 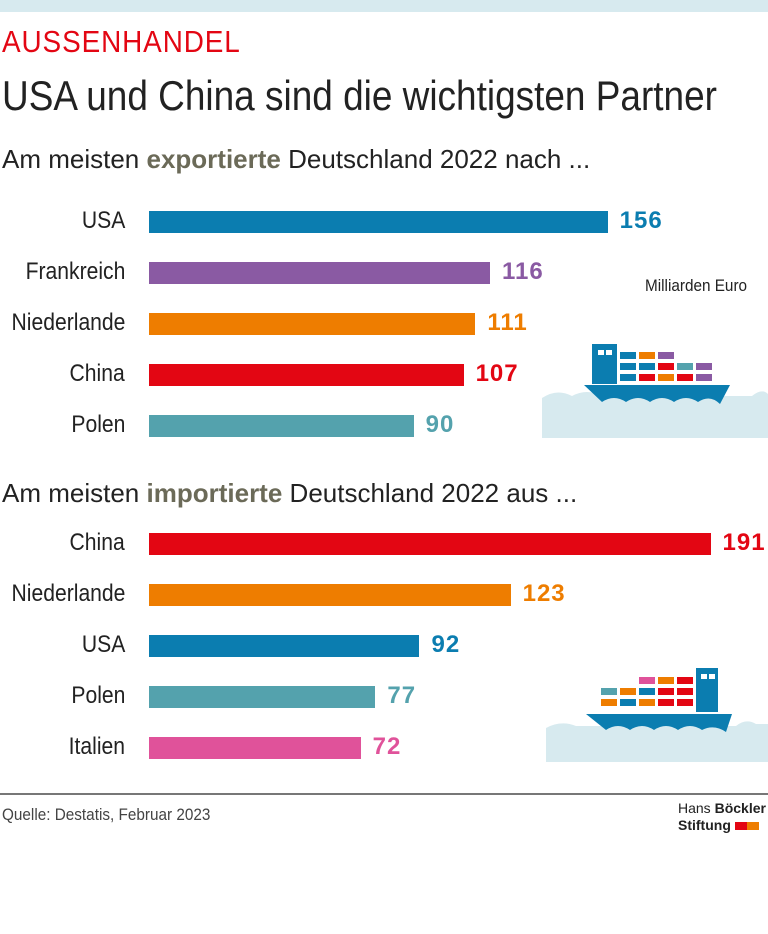 I want to click on export-value-label: 156, so click(x=641, y=220).